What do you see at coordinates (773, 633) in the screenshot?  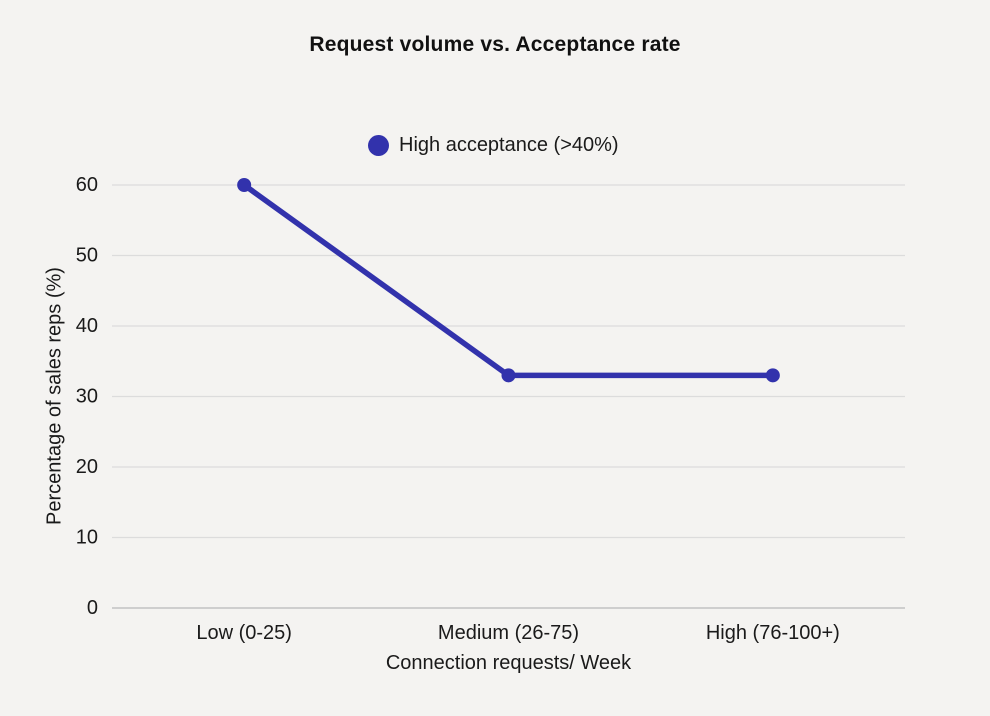 I see `x-category-label: High (76-100+)` at bounding box center [773, 633].